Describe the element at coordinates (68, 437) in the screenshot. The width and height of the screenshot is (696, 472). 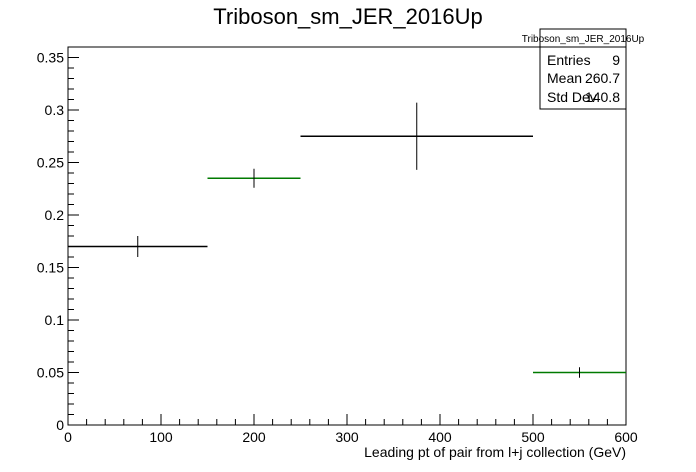
I see `x-tick-label: 0` at that location.